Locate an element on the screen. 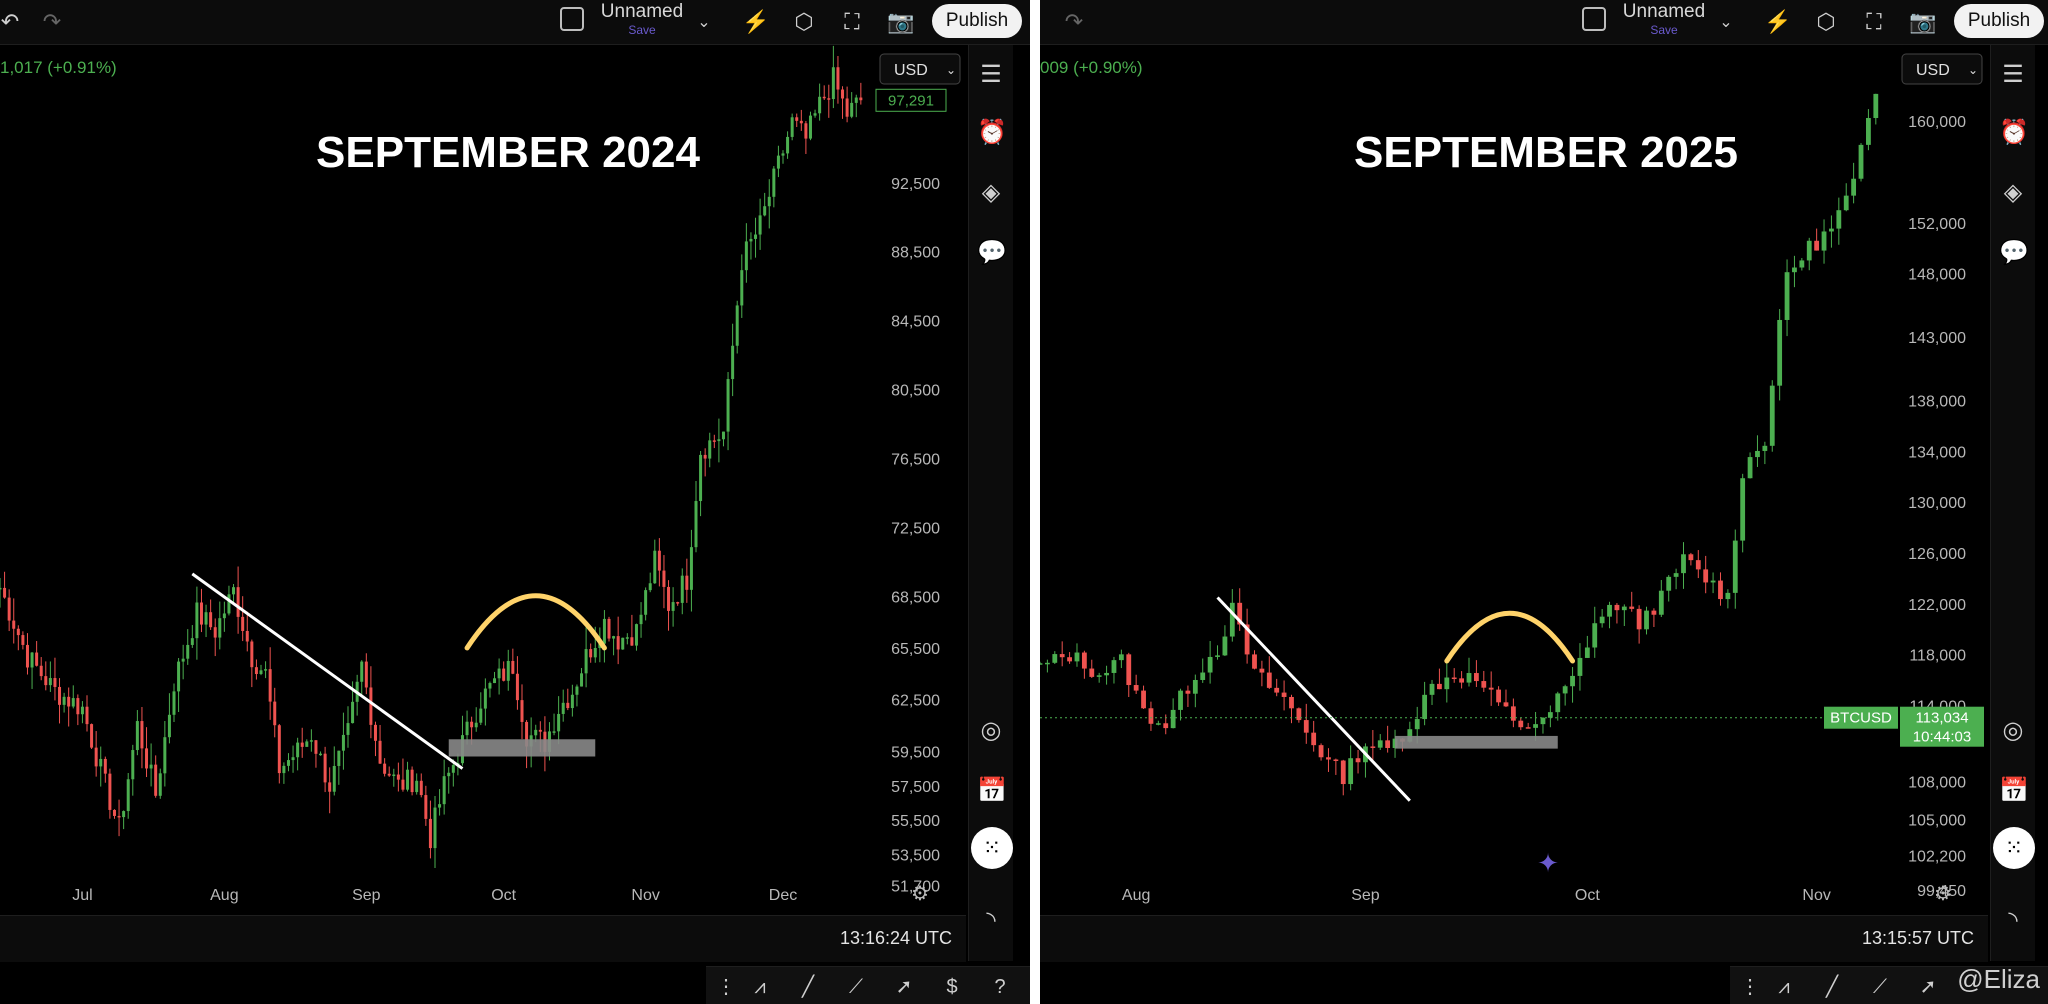  x-axis: Jul Aug Sep Oct Nov Dec is located at coordinates (434, 895).